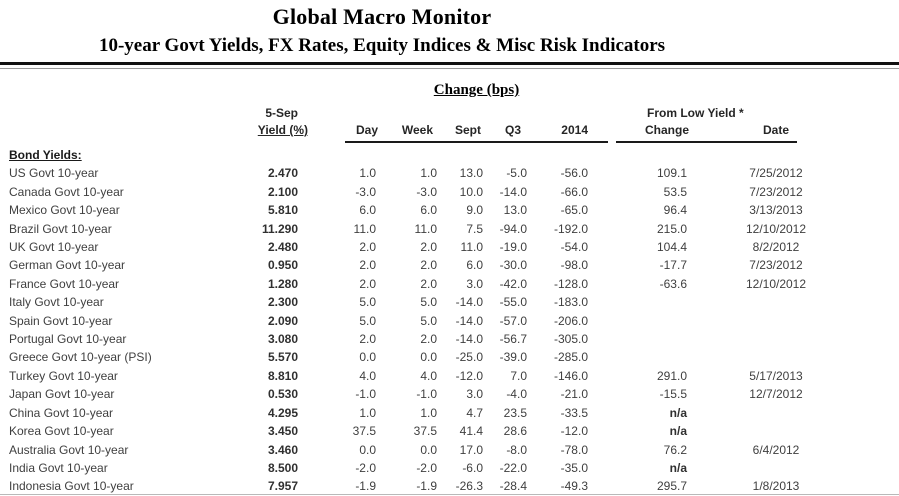  Describe the element at coordinates (365, 486) in the screenshot. I see `table-cell-day: -1.9` at that location.